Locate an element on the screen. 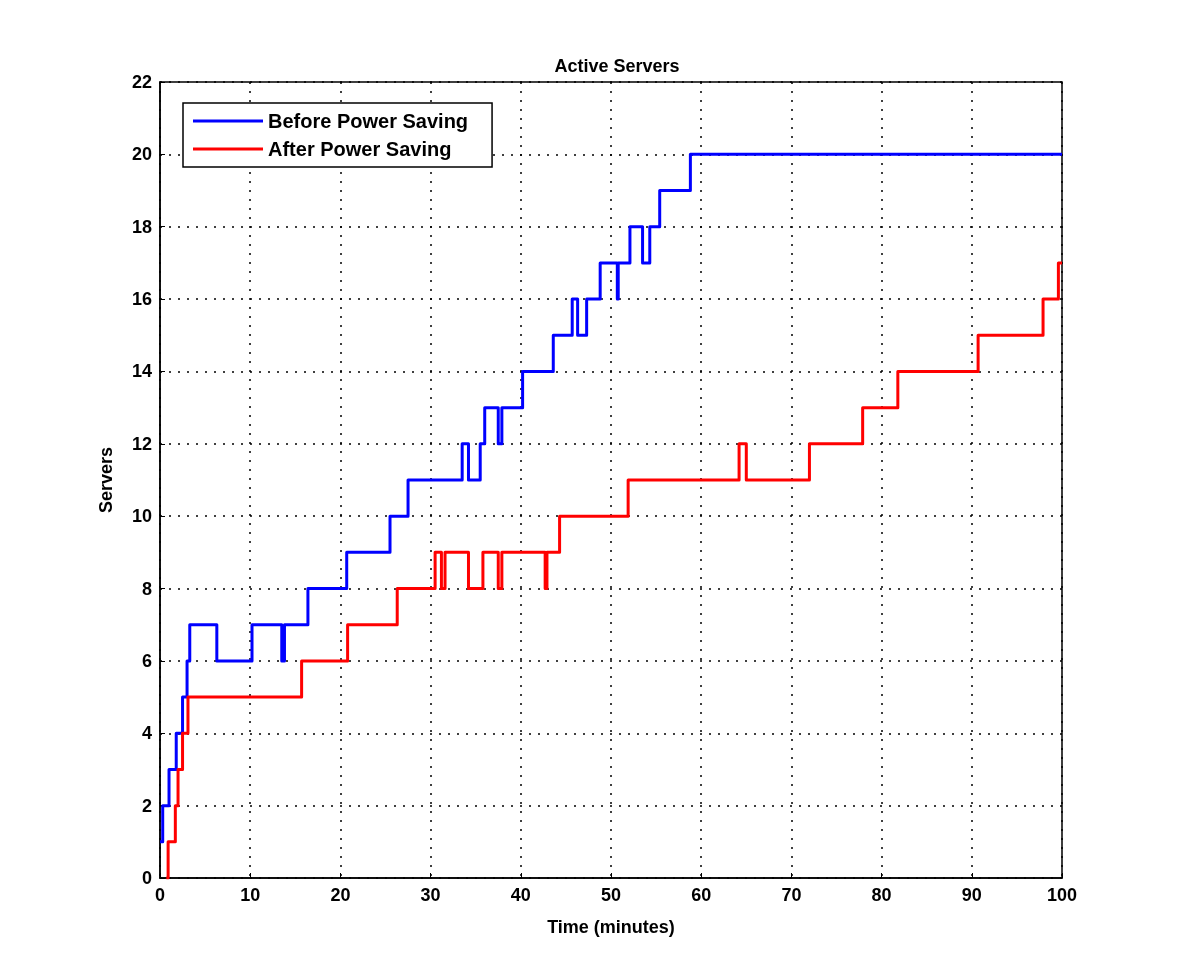  y-tick-label: 22 is located at coordinates (141, 82).